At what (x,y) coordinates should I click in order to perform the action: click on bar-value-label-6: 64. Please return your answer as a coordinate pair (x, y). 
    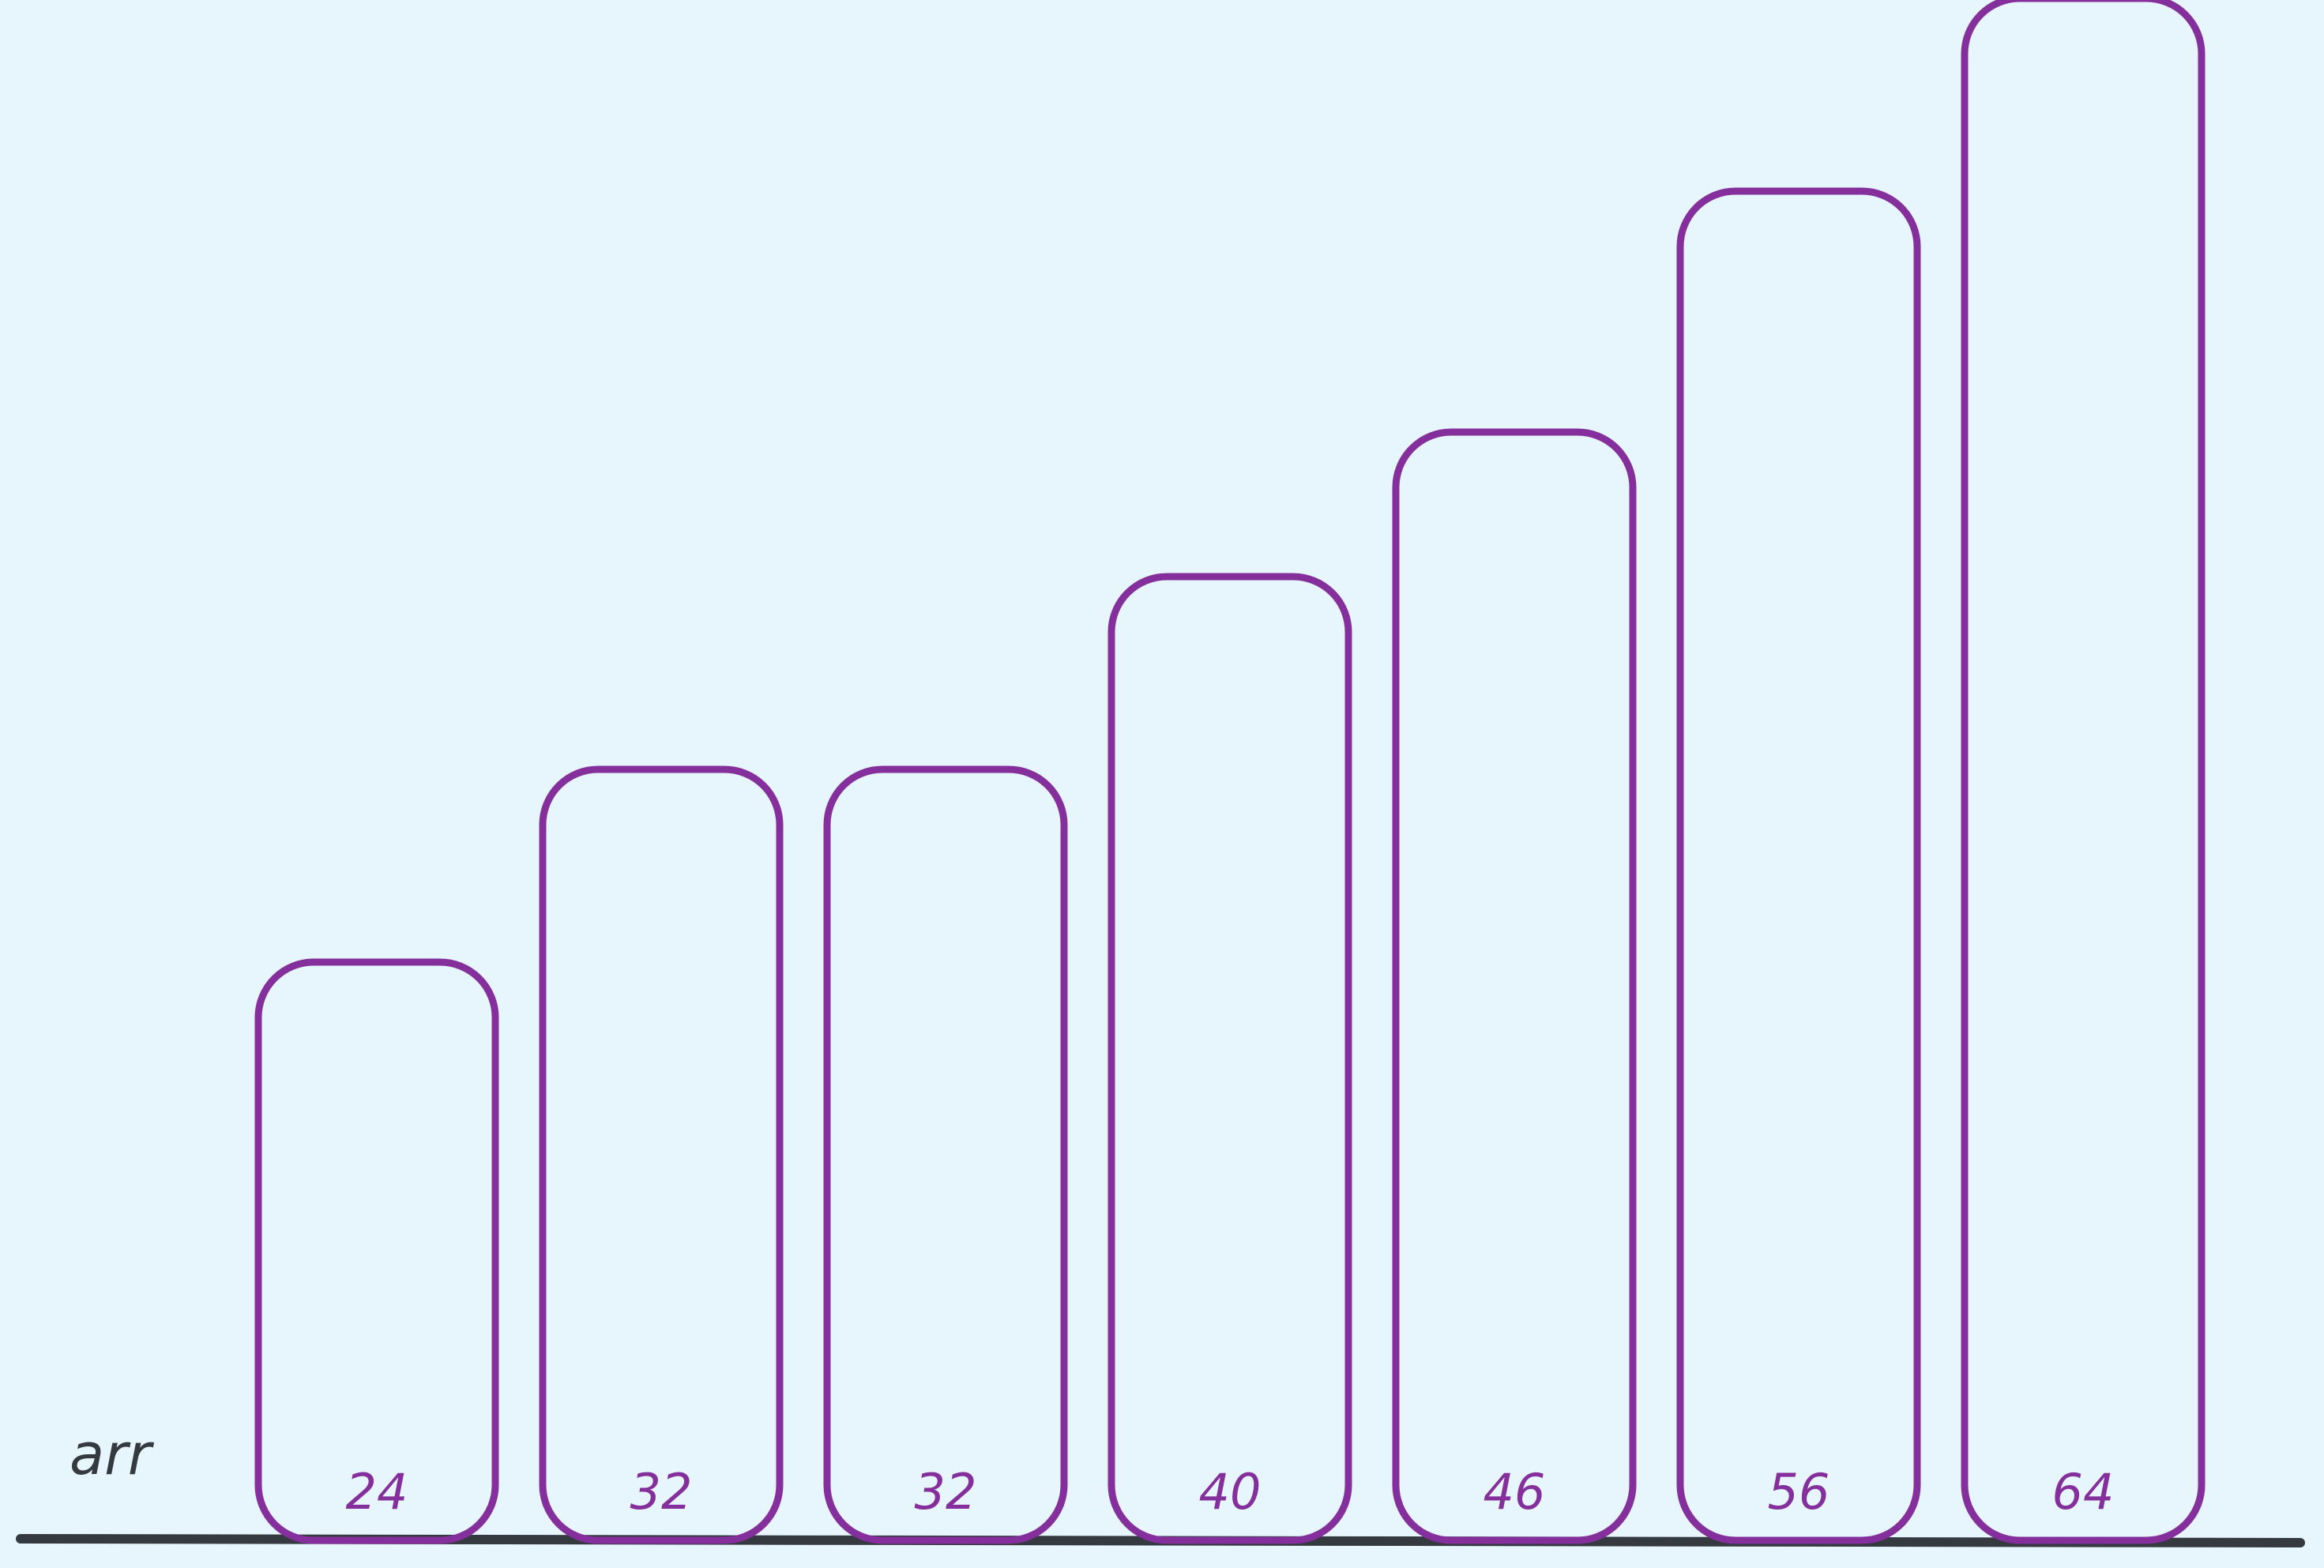
    Looking at the image, I should click on (2083, 1492).